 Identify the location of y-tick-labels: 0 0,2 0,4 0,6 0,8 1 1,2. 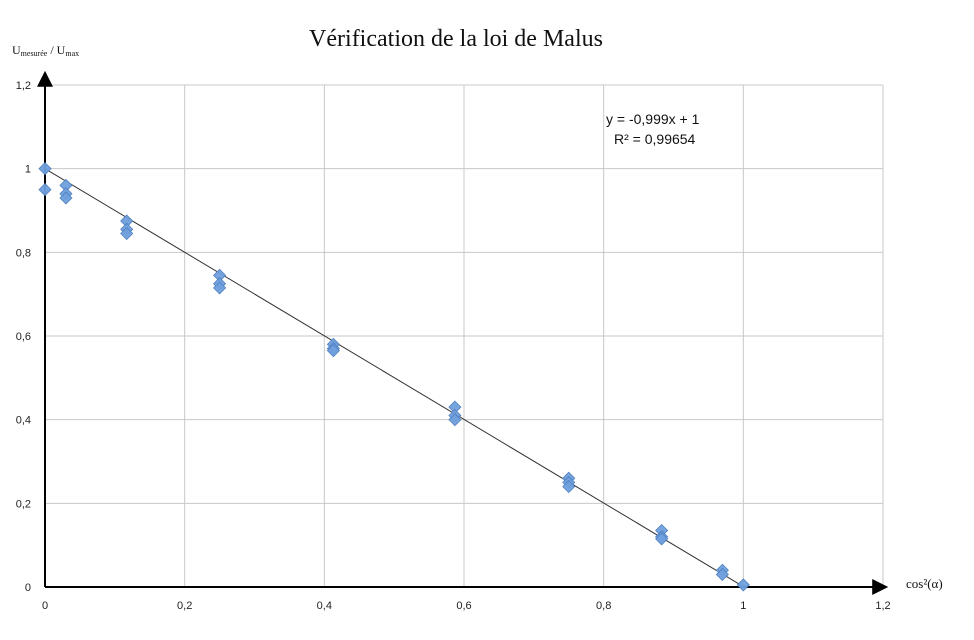
(23, 337).